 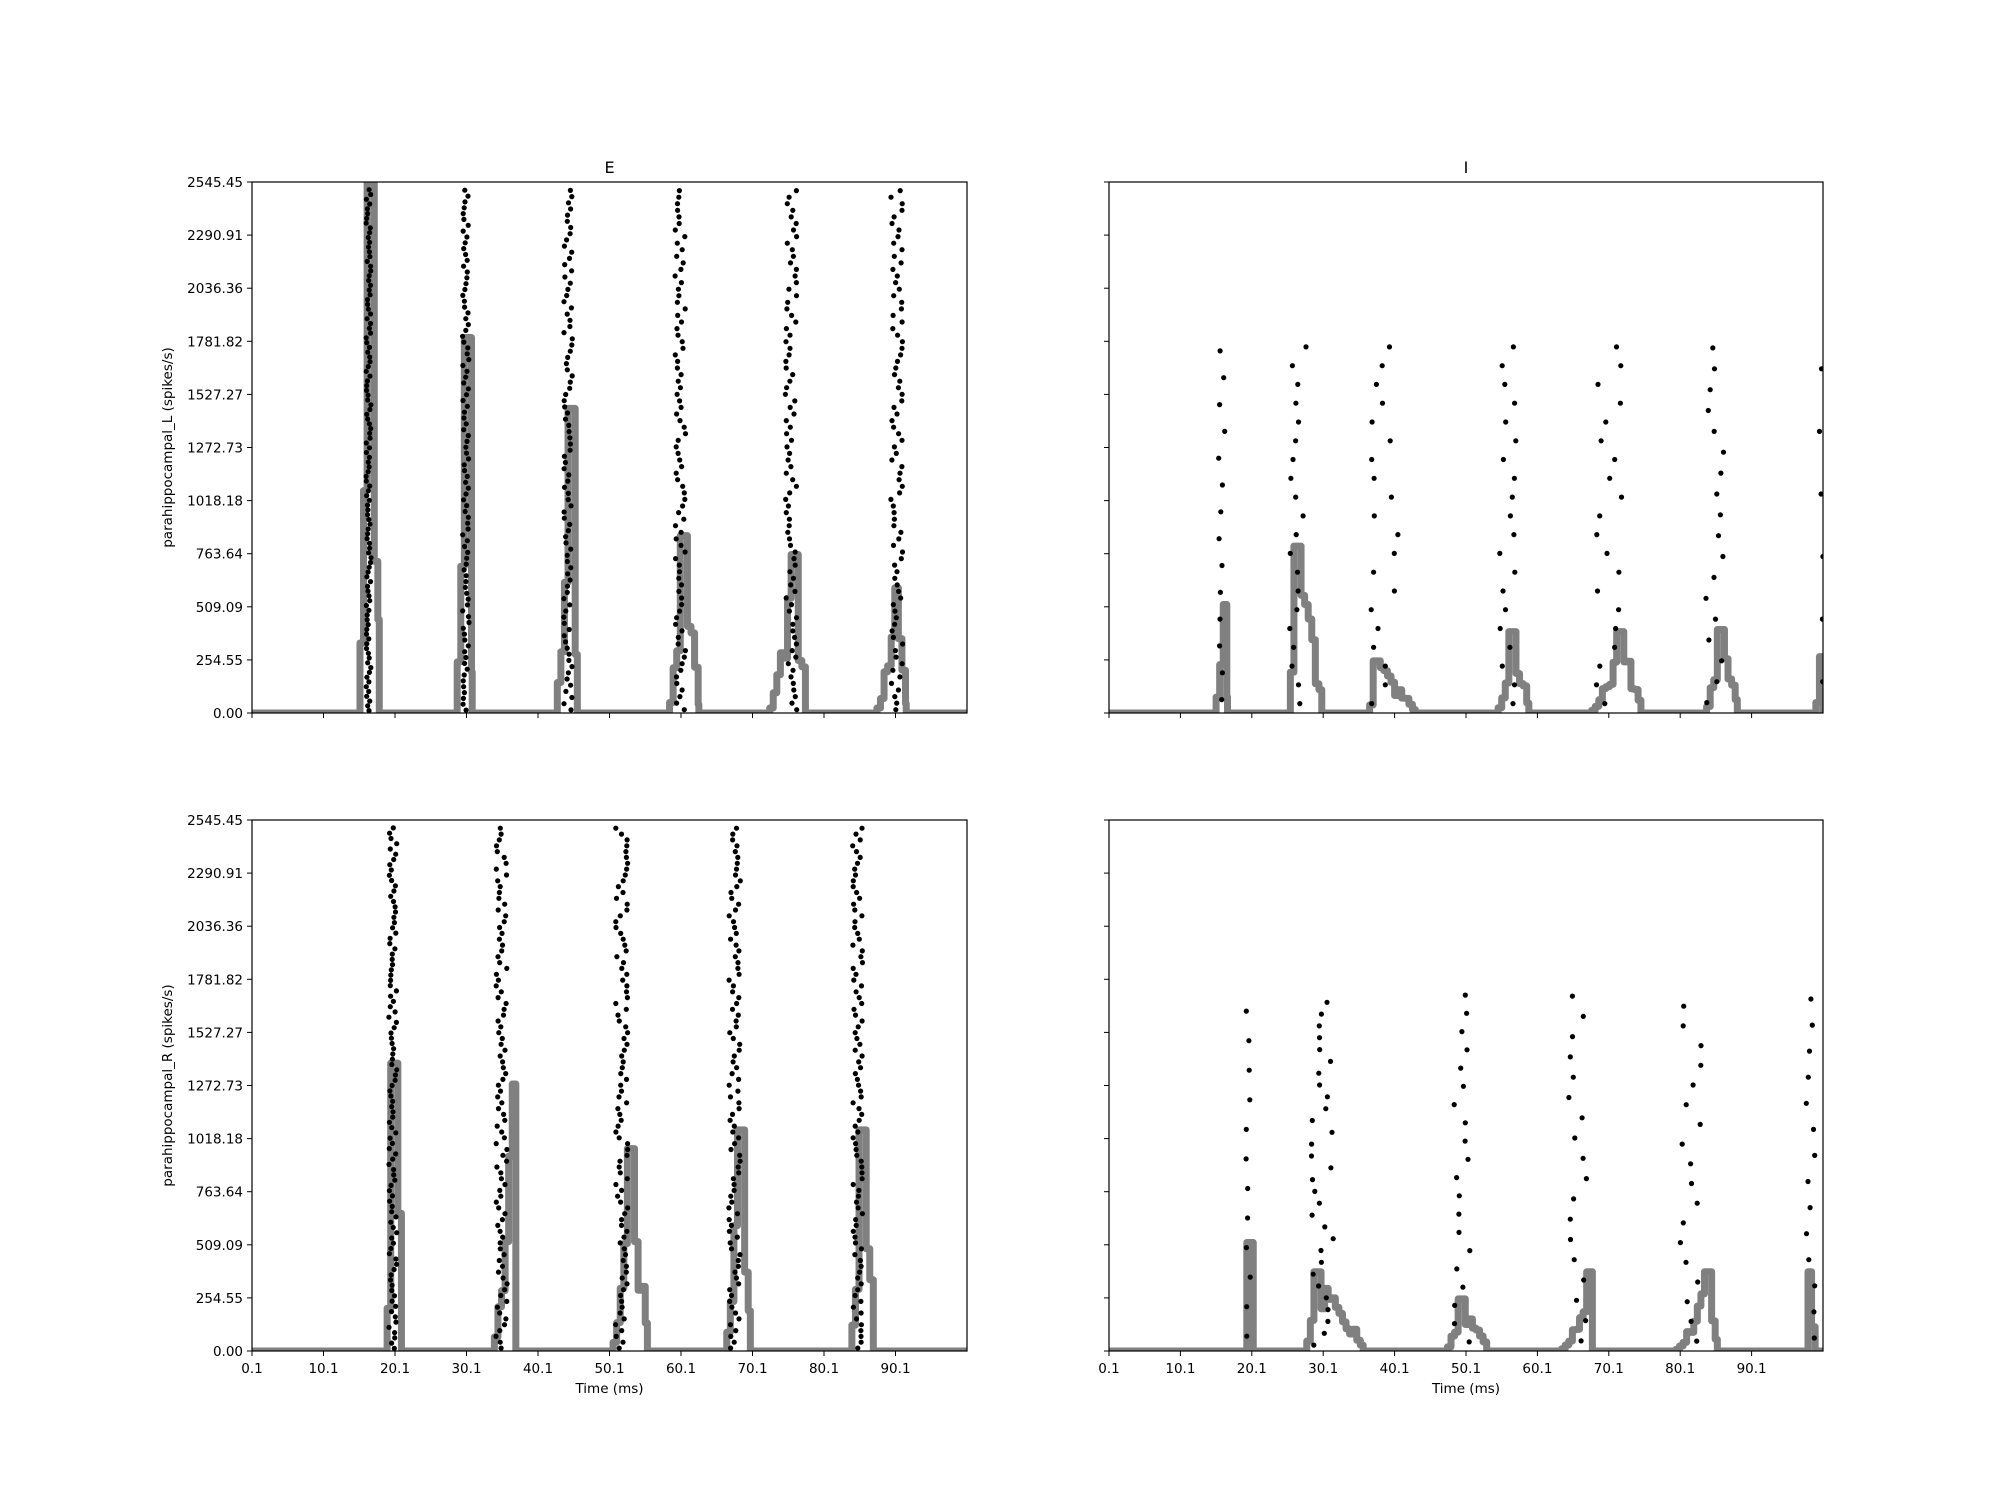 I want to click on x-tick-label: 80.1, so click(x=824, y=1369).